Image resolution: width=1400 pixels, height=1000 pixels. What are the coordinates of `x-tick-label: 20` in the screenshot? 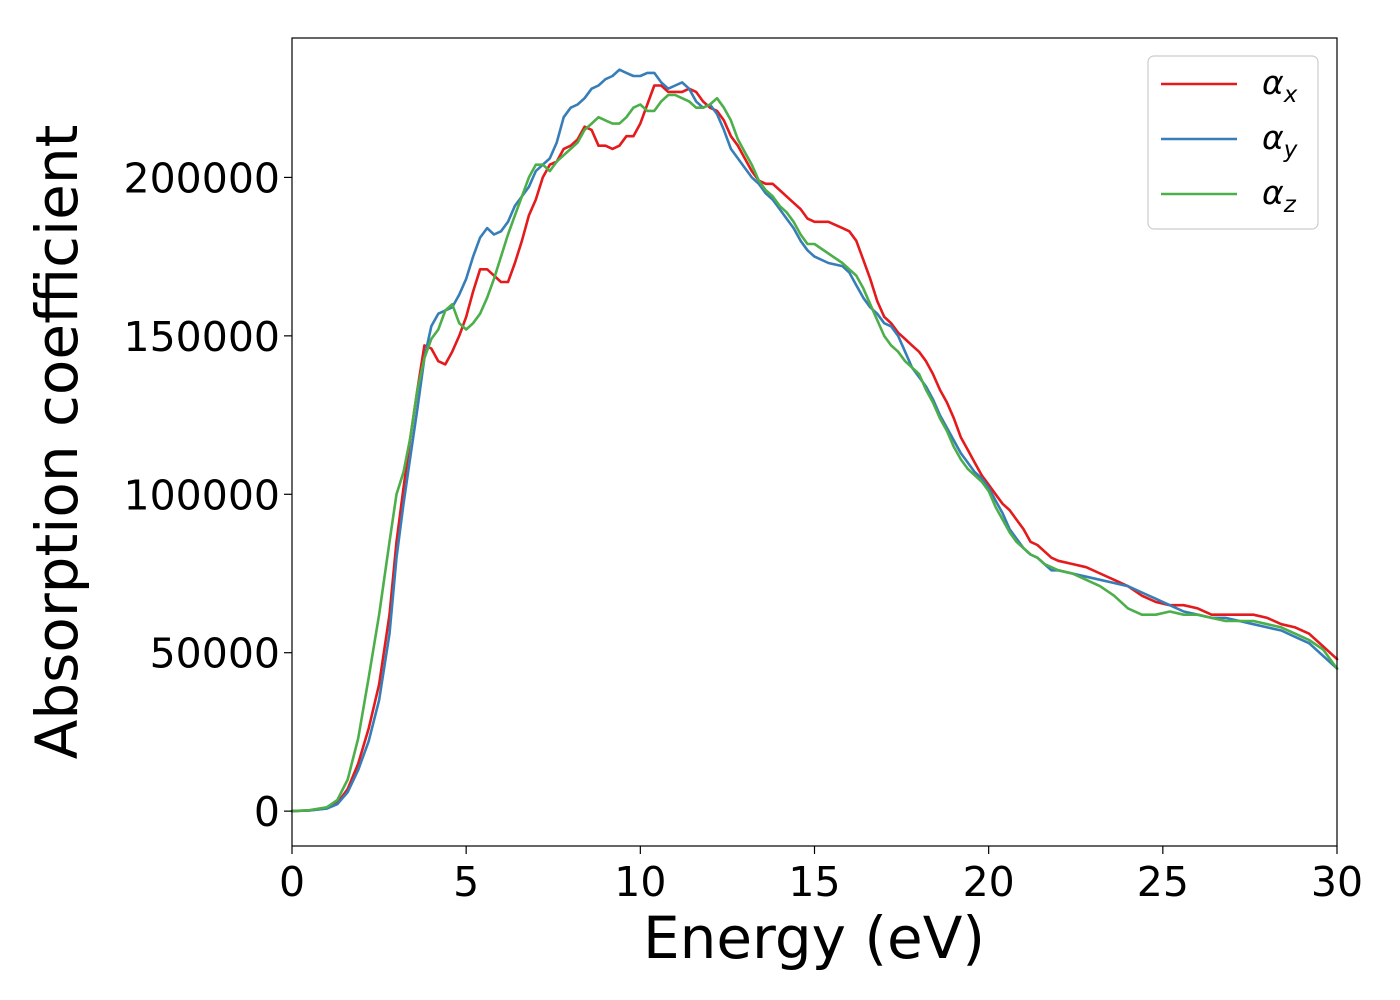 It's located at (989, 882).